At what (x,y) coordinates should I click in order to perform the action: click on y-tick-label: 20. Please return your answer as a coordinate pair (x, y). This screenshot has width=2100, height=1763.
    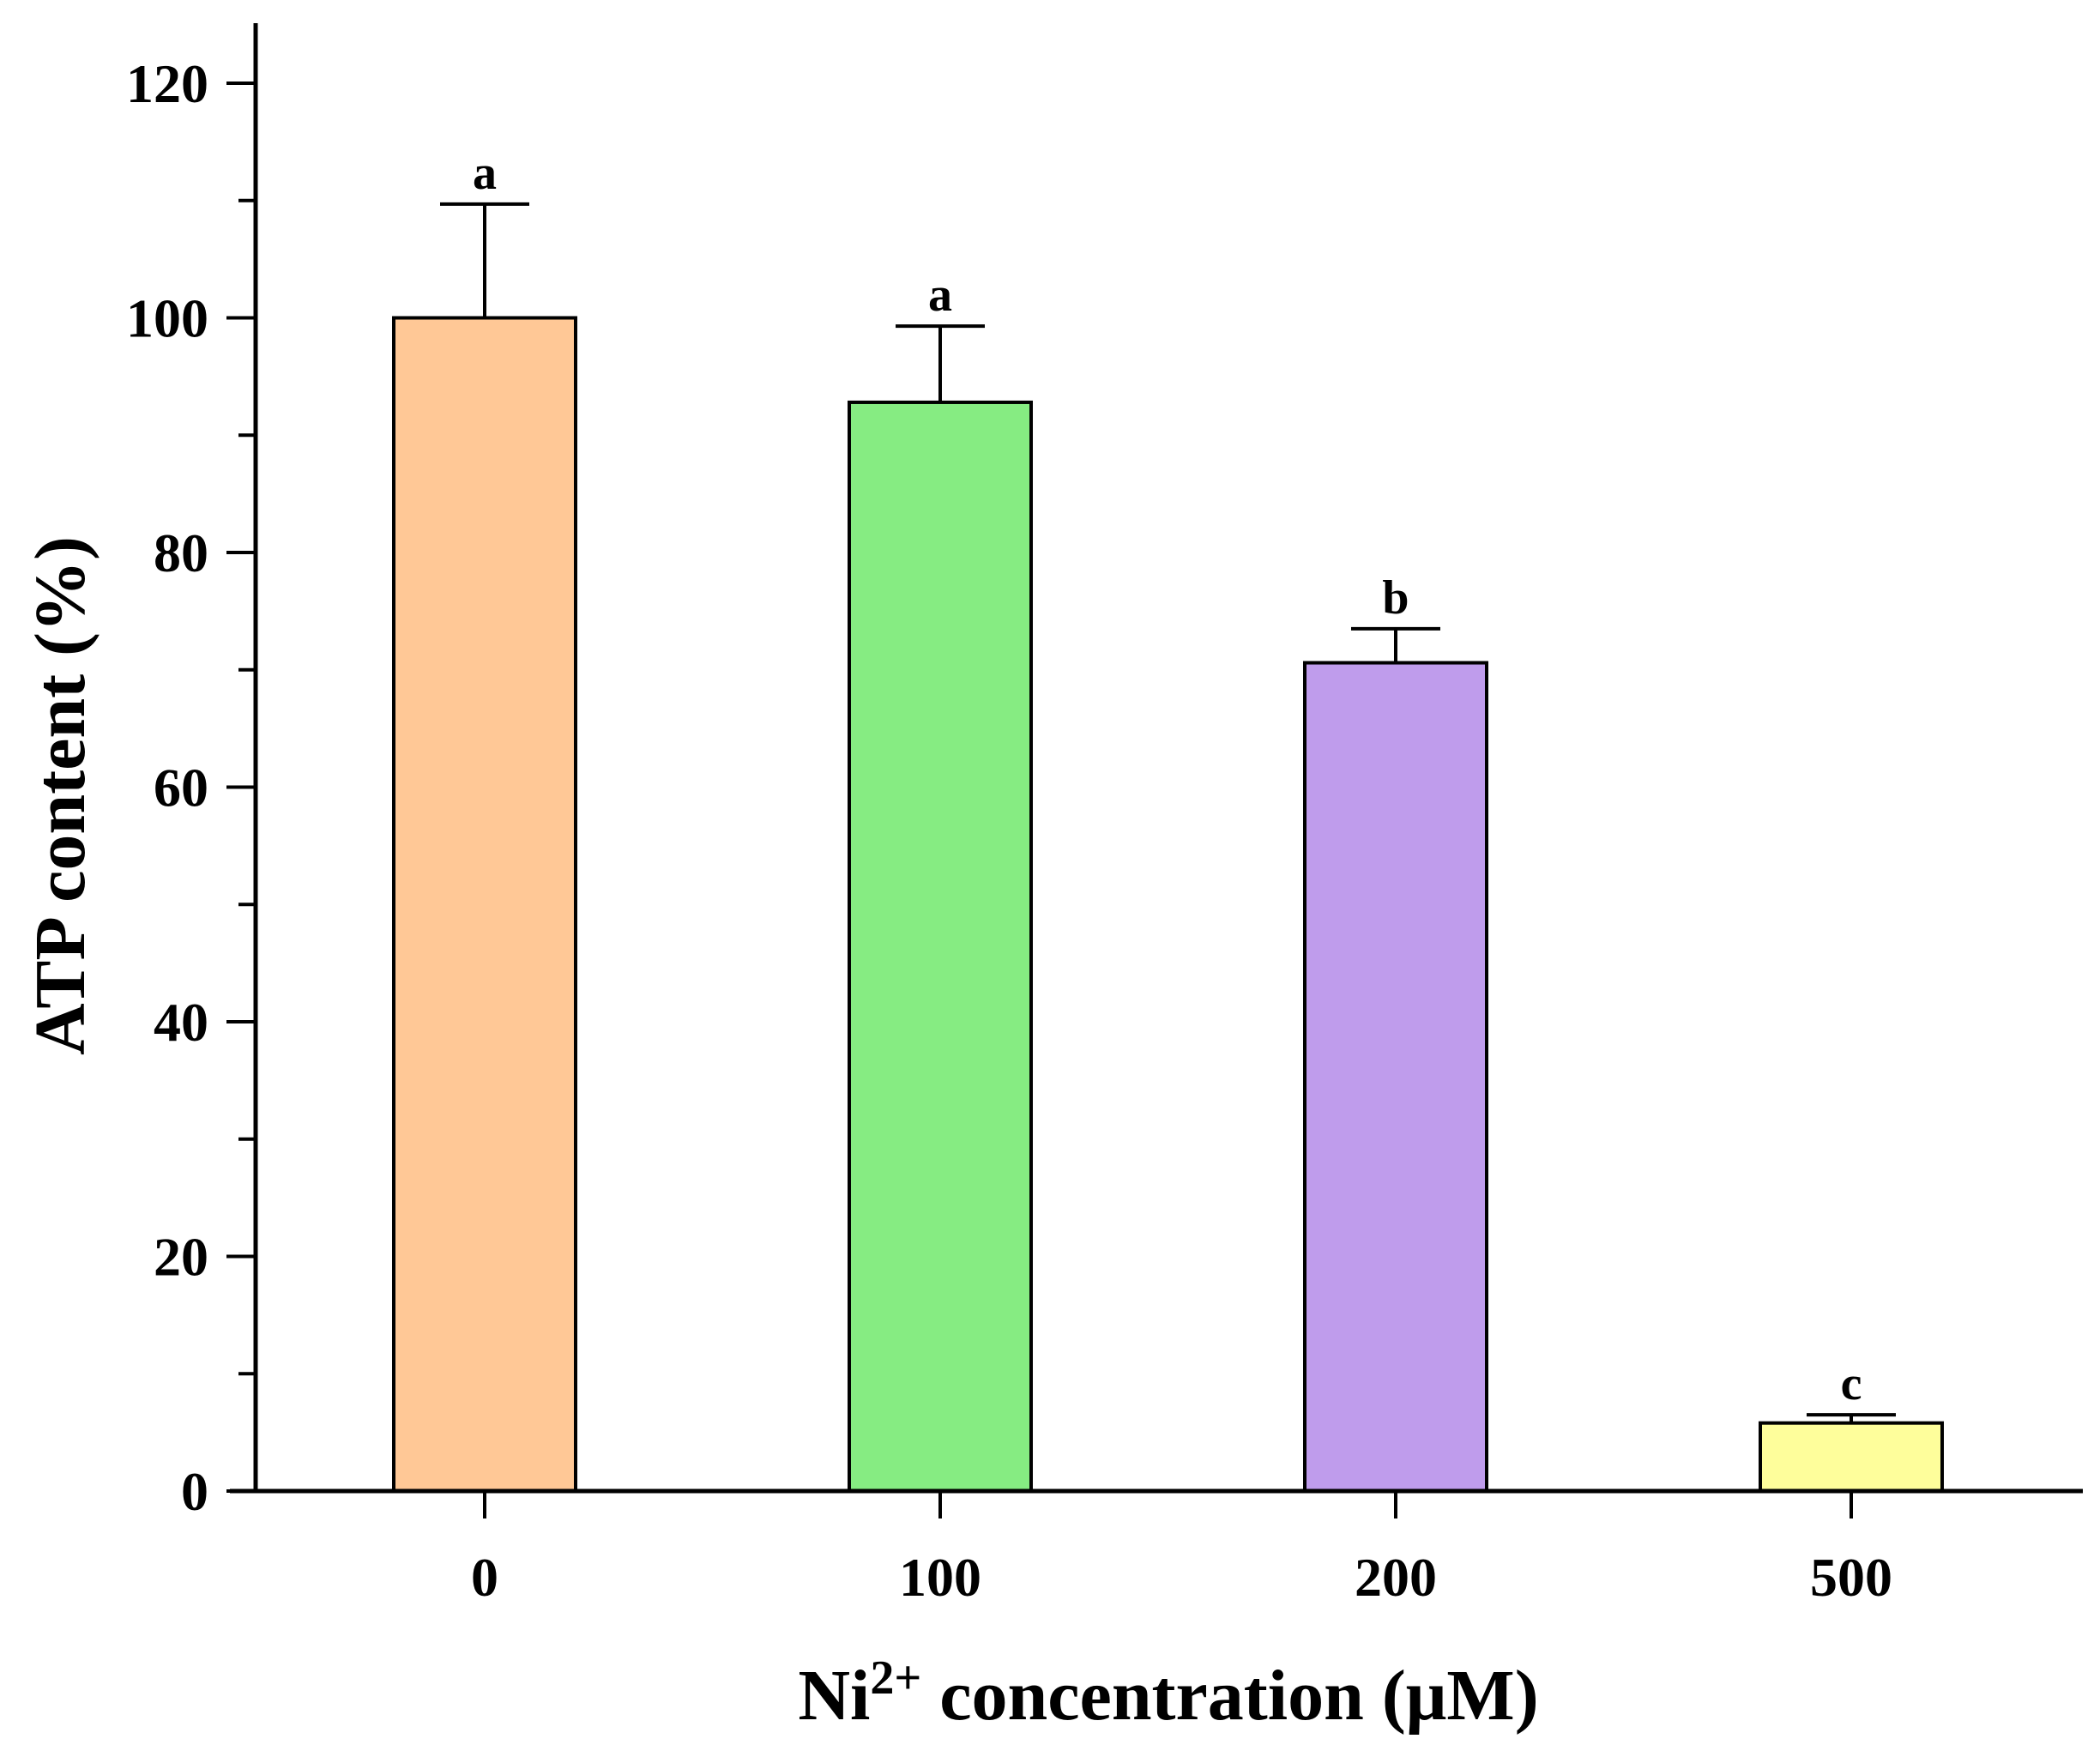
    Looking at the image, I should click on (181, 1257).